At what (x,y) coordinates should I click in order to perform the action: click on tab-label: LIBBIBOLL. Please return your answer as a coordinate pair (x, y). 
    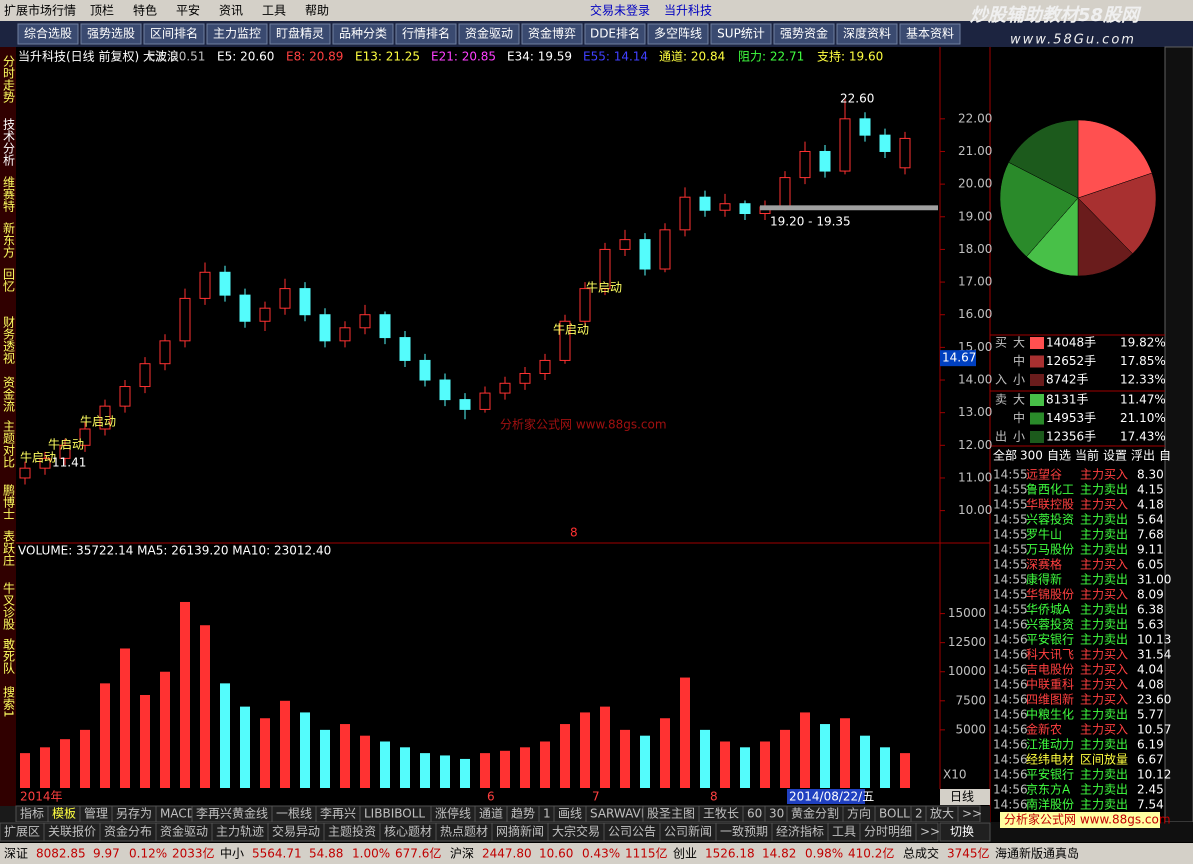
    Looking at the image, I should click on (394, 814).